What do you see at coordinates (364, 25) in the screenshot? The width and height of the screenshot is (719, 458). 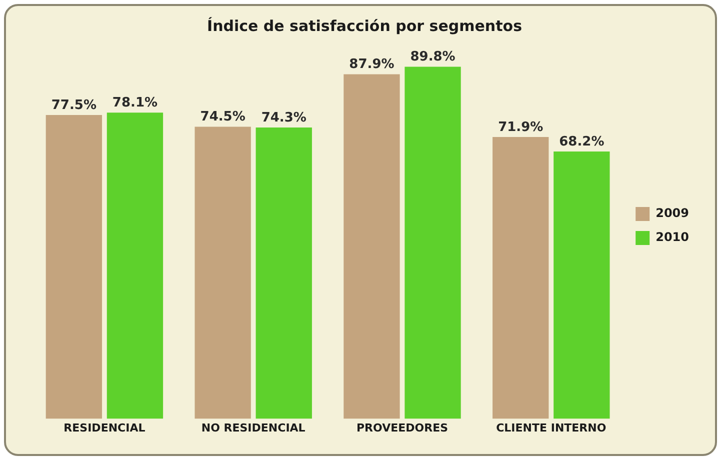 I see `chart-title: Índice de satisfacción por segmentos` at bounding box center [364, 25].